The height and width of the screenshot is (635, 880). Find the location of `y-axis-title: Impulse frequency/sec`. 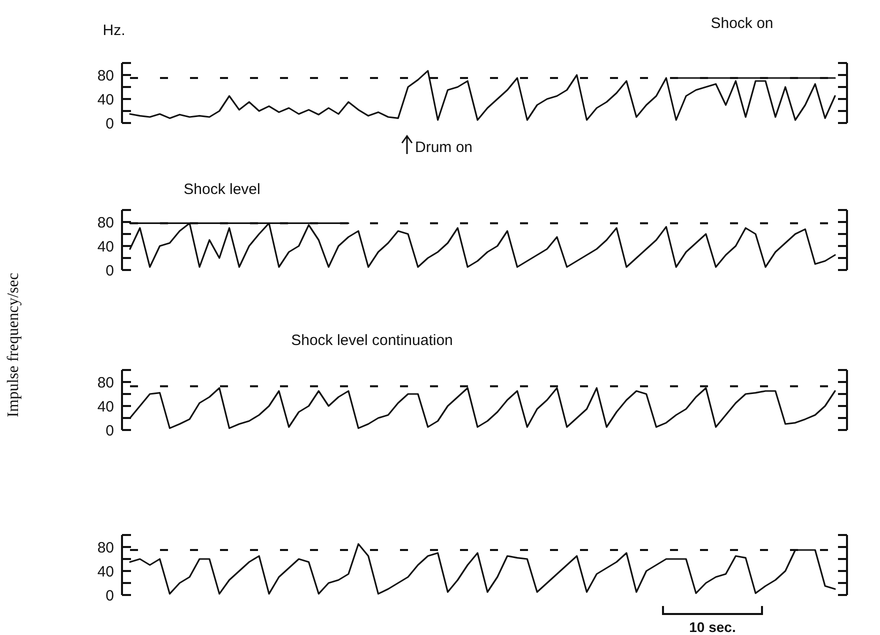

y-axis-title: Impulse frequency/sec is located at coordinates (13, 345).